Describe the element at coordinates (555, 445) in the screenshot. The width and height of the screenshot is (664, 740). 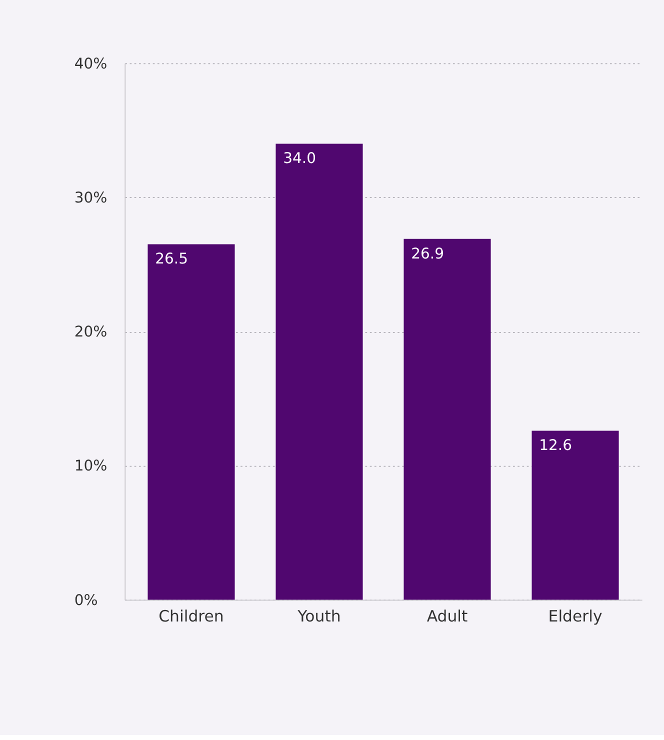
I see `data-label: 12.6` at that location.